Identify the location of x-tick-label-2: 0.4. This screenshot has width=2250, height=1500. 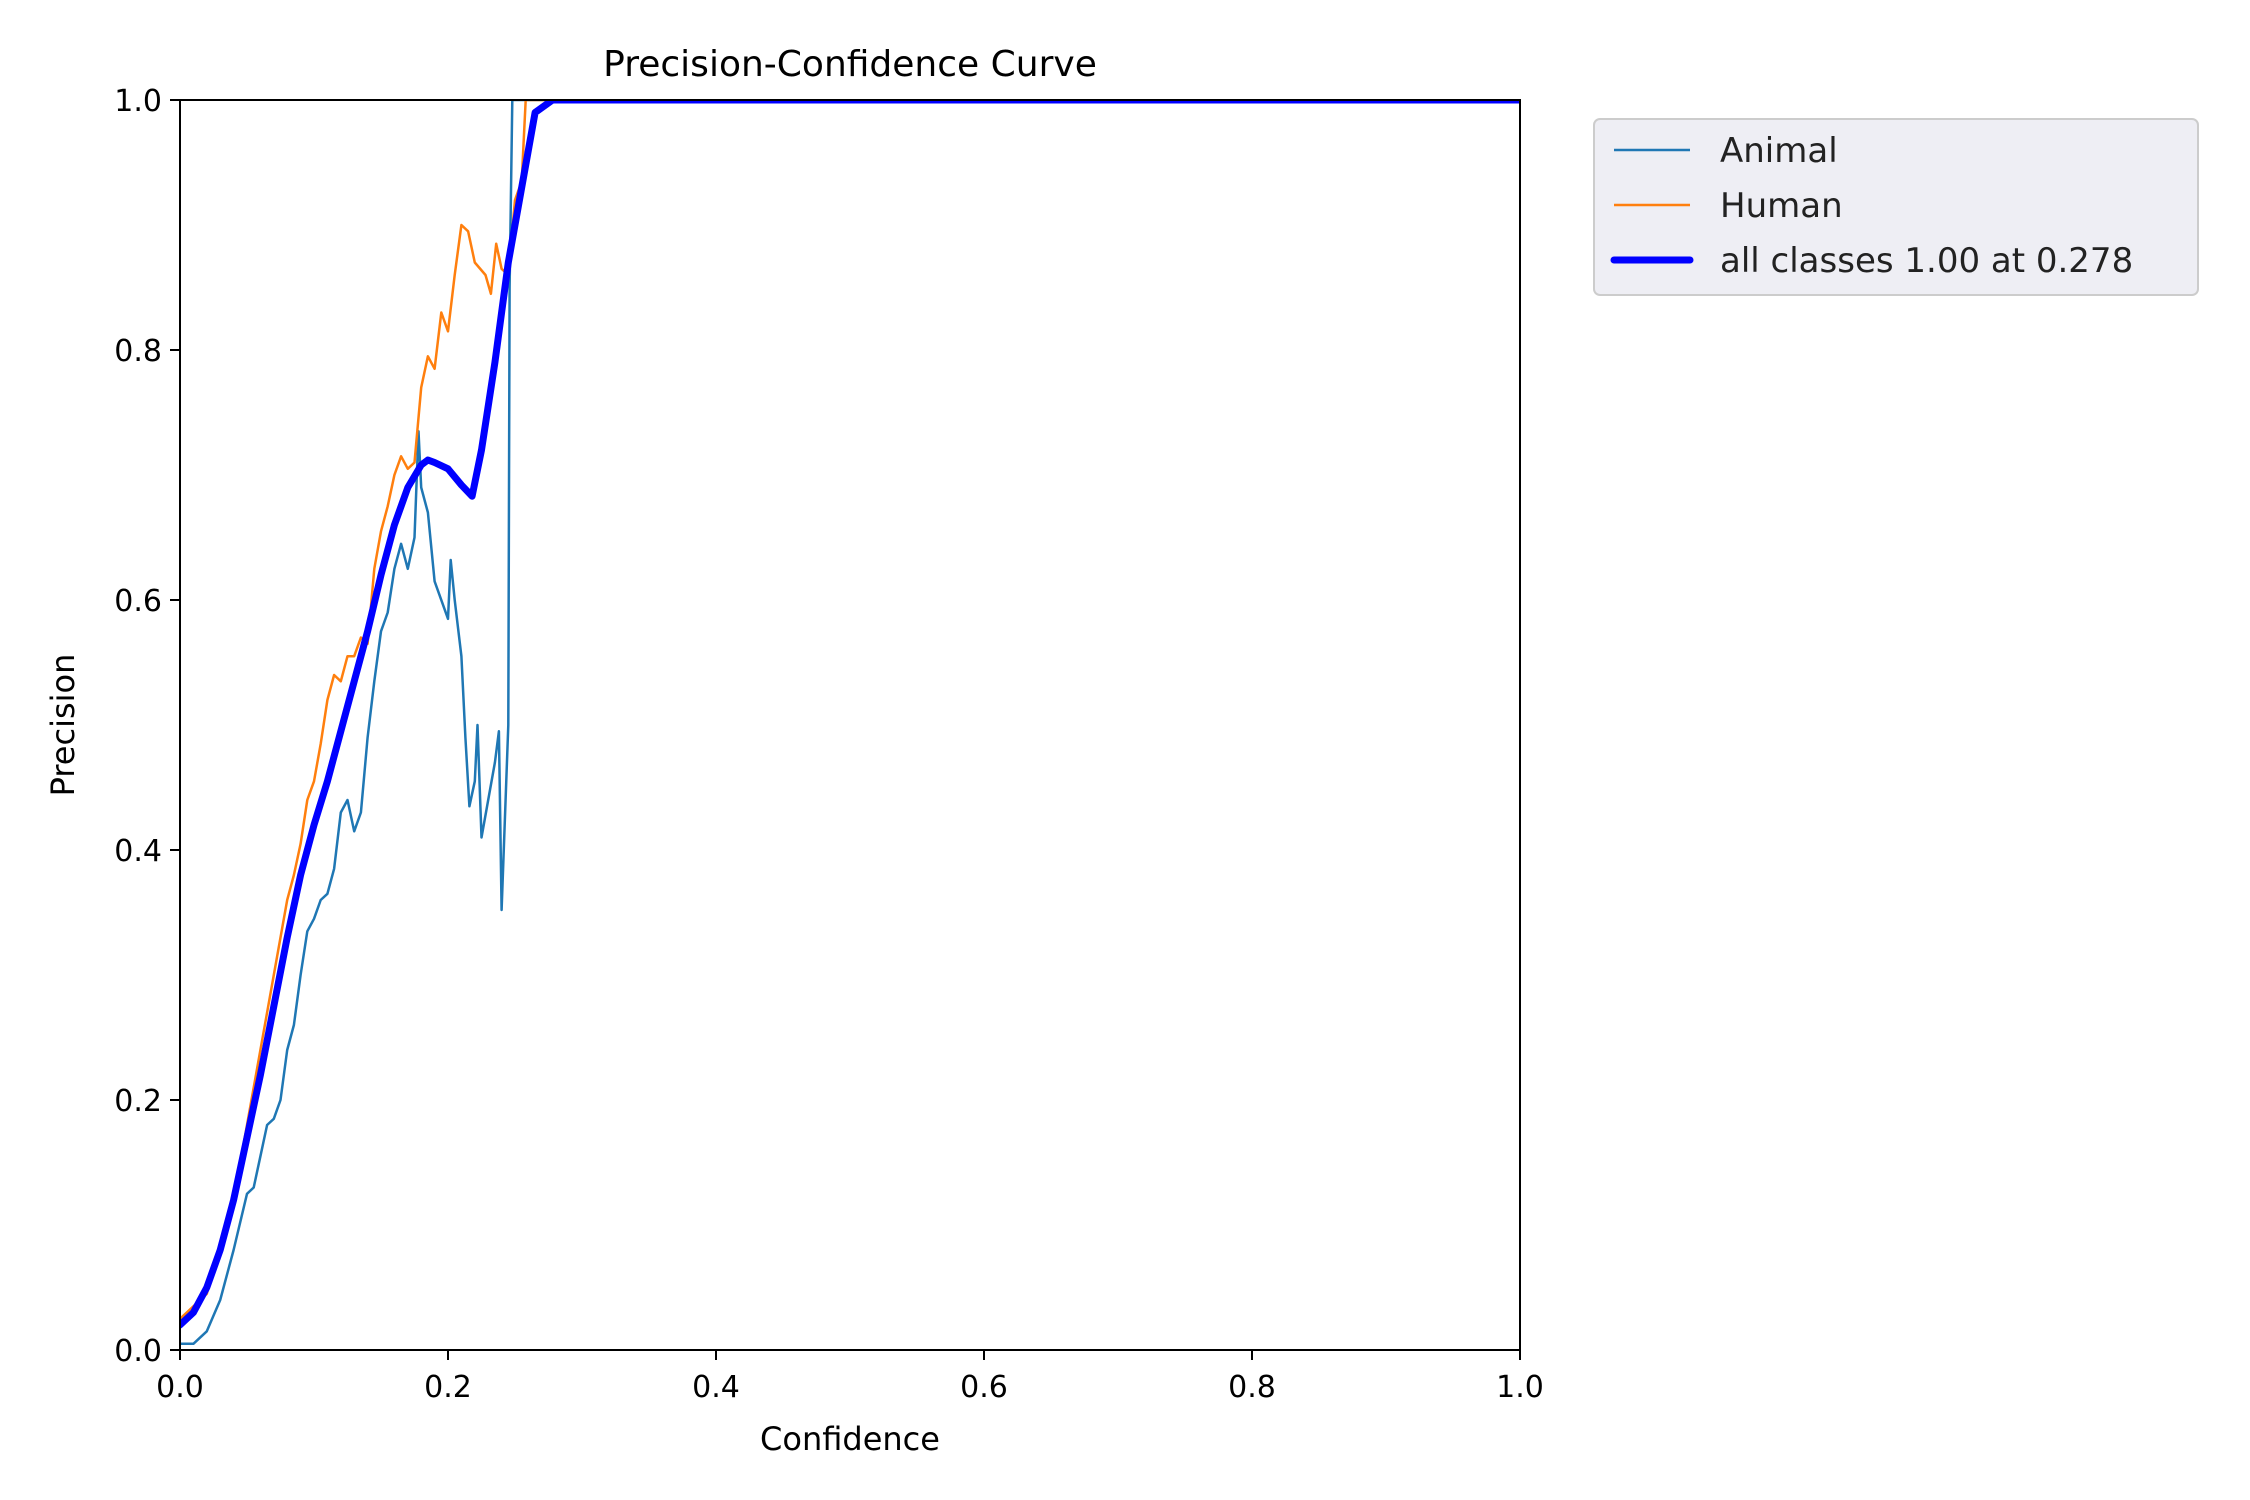
(716, 1387).